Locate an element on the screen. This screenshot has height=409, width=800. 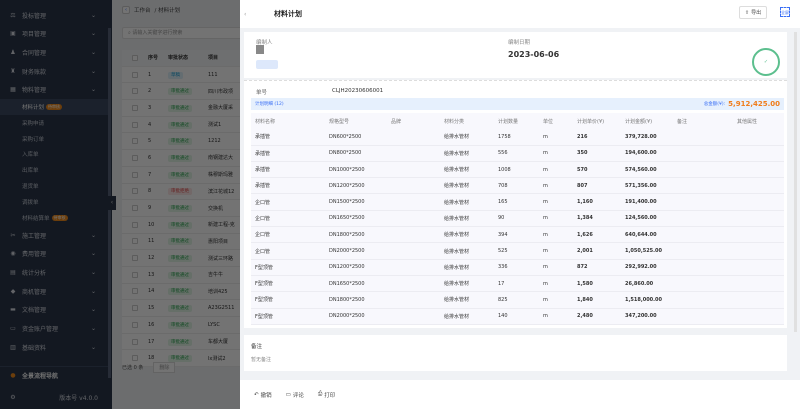
undo-icon: ↶ is located at coordinates (256, 394).